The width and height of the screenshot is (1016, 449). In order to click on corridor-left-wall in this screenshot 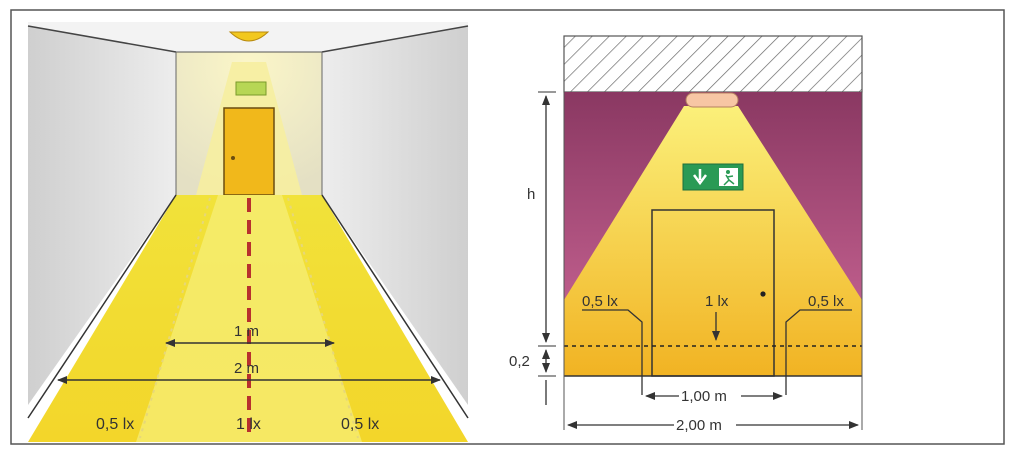, I will do `click(102, 215)`.